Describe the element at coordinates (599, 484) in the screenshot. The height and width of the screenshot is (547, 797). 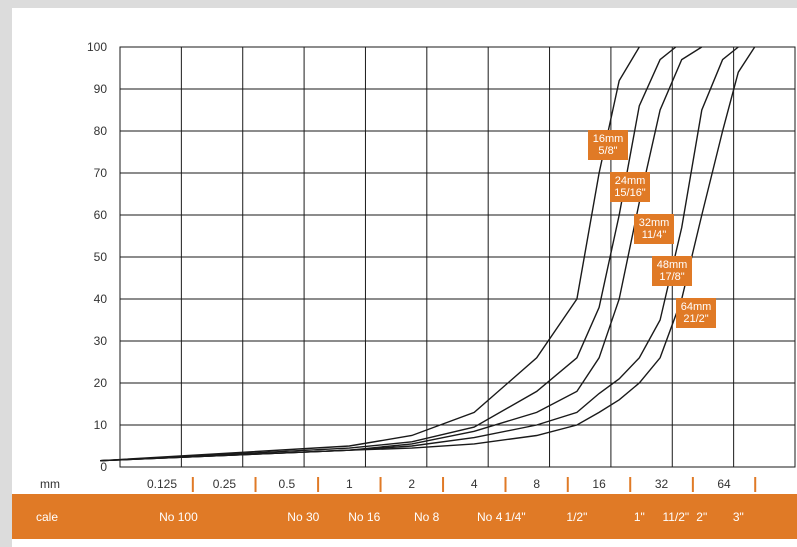
I see `x-tick-label: 16` at that location.